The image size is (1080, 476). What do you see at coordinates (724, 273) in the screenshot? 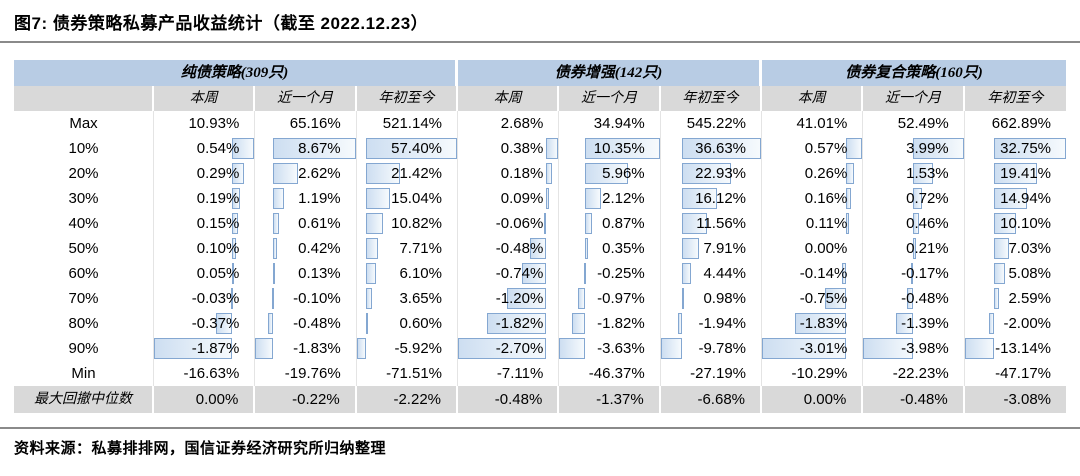
I see `value-text: 4.44%` at bounding box center [724, 273].